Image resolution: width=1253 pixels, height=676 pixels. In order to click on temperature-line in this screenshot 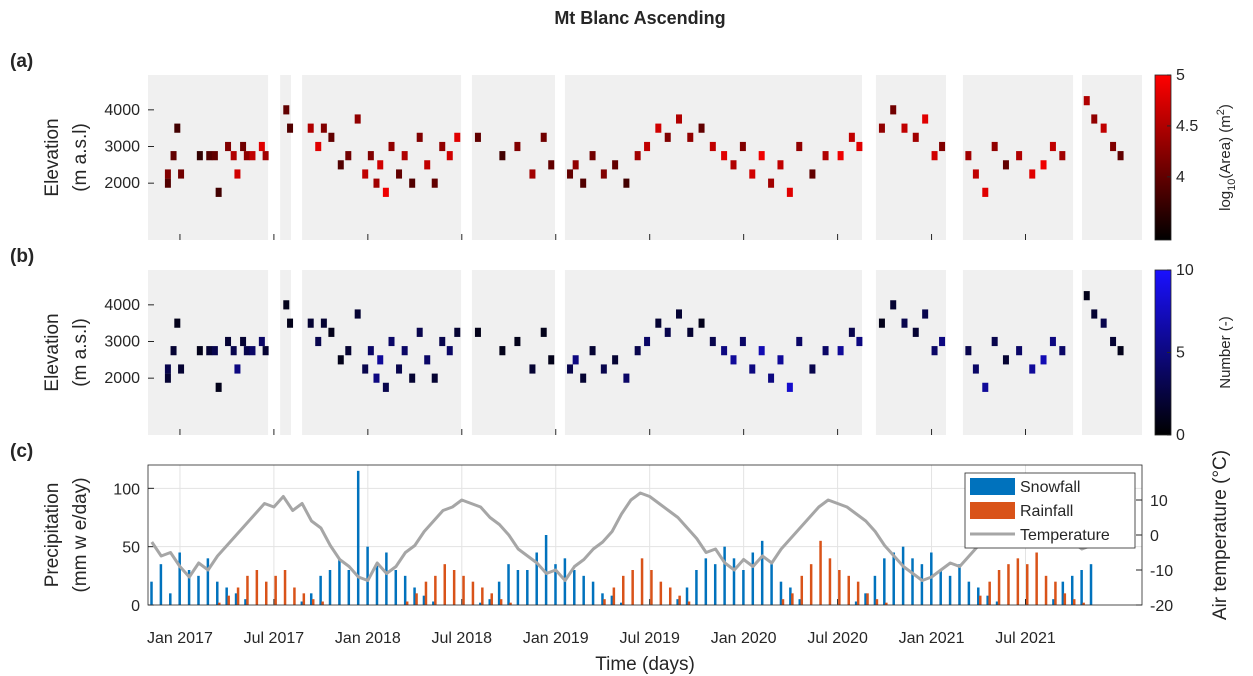, I will do `click(621, 536)`.